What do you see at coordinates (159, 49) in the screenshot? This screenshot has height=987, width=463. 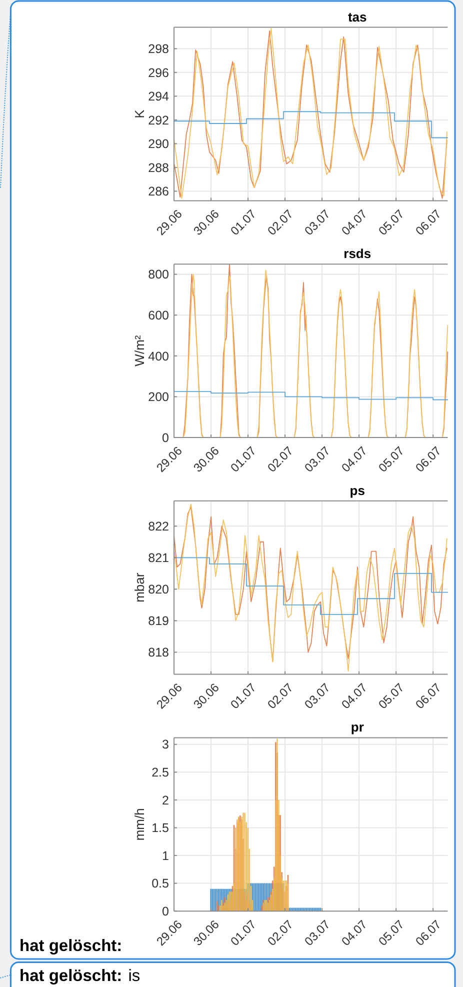 I see `y-tick-label: 298` at bounding box center [159, 49].